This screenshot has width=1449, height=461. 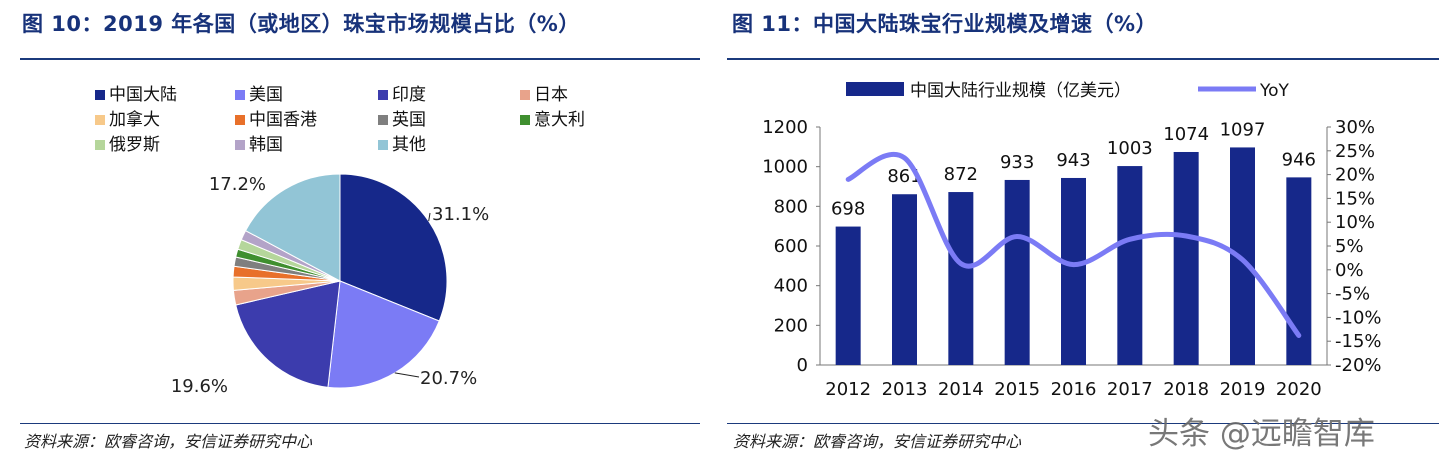 What do you see at coordinates (1130, 389) in the screenshot?
I see `x-tick-label: 2017` at bounding box center [1130, 389].